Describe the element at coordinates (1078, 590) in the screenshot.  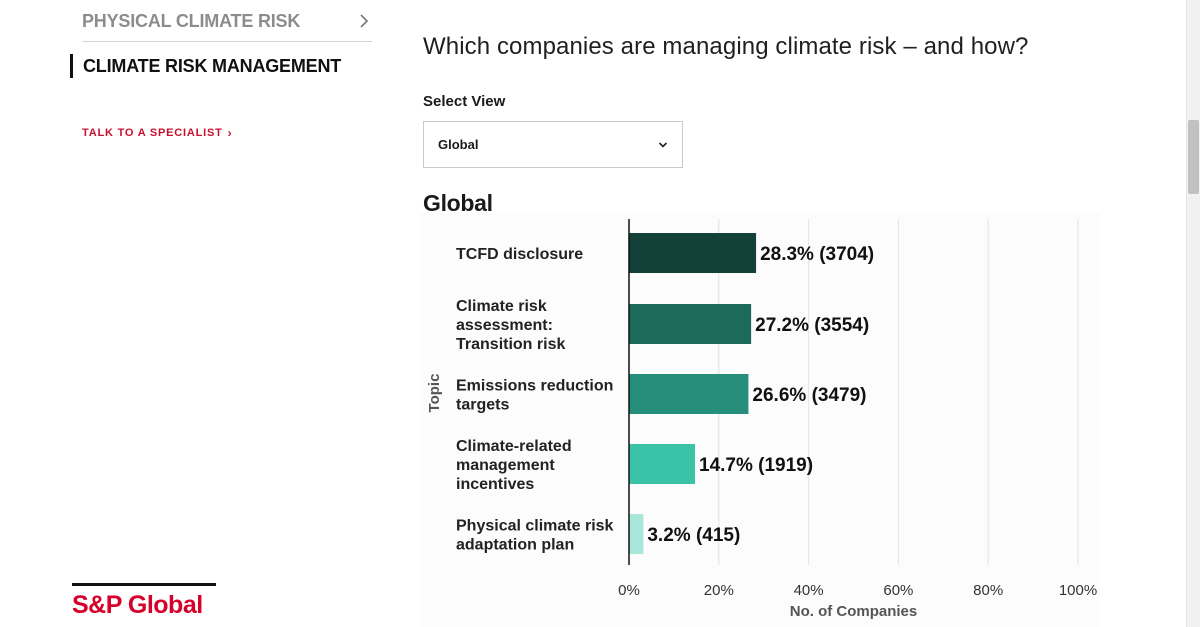
I see `x-tick-label: 100%` at that location.